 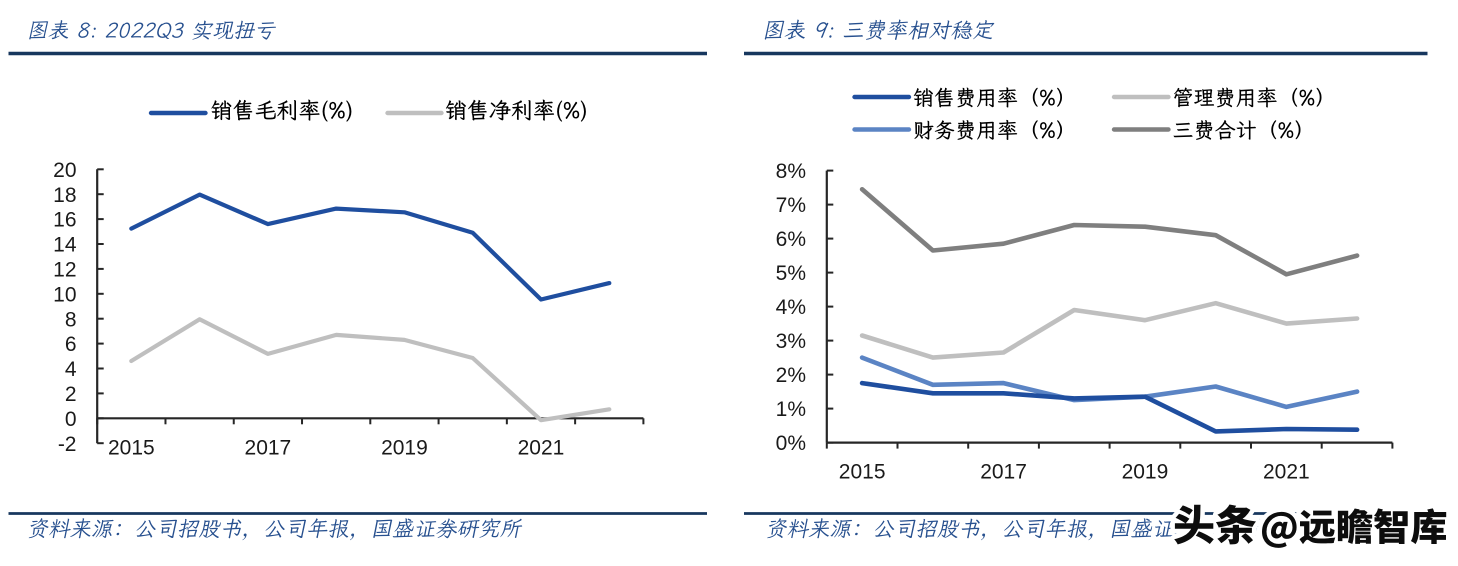 I want to click on svg-text: 7%, so click(x=791, y=205).